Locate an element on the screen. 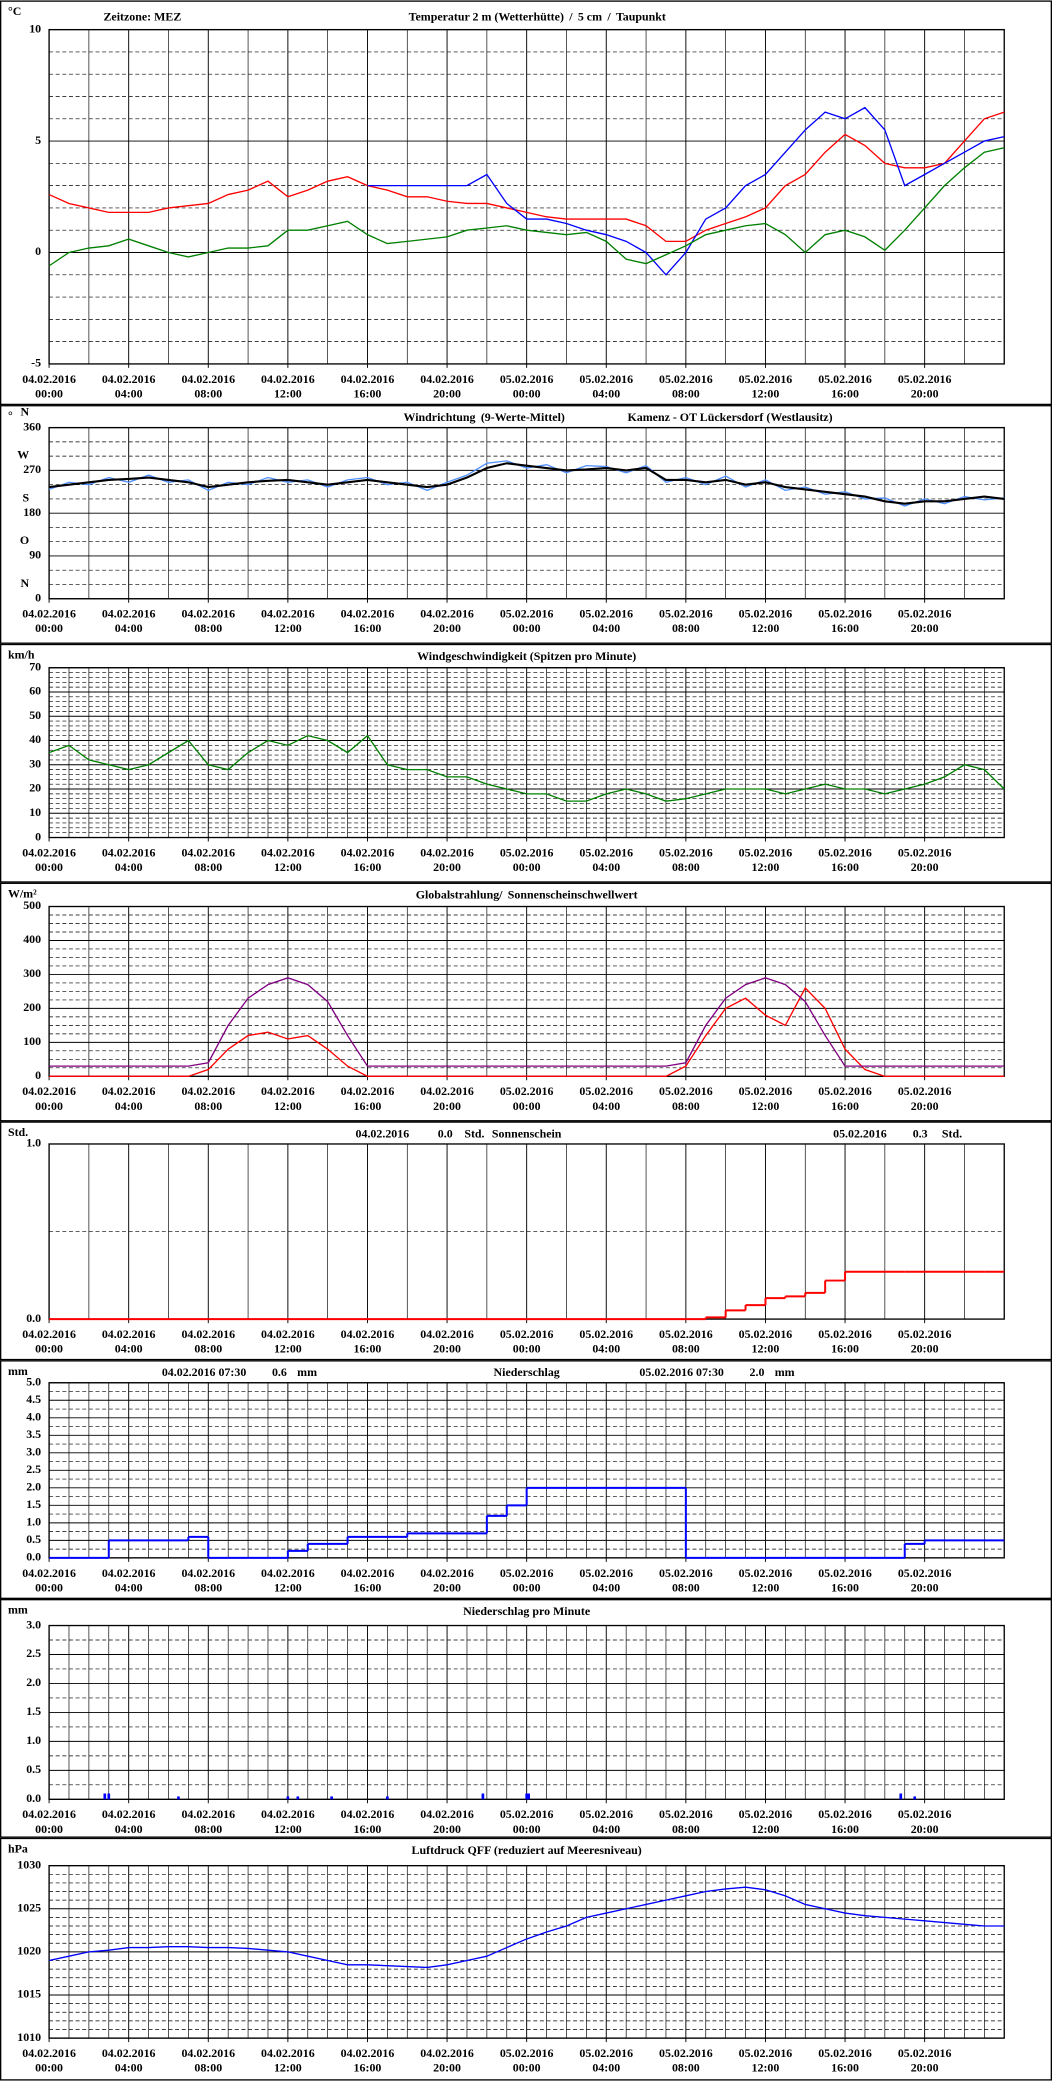  y-tick-label: 4.5 is located at coordinates (33, 1399).